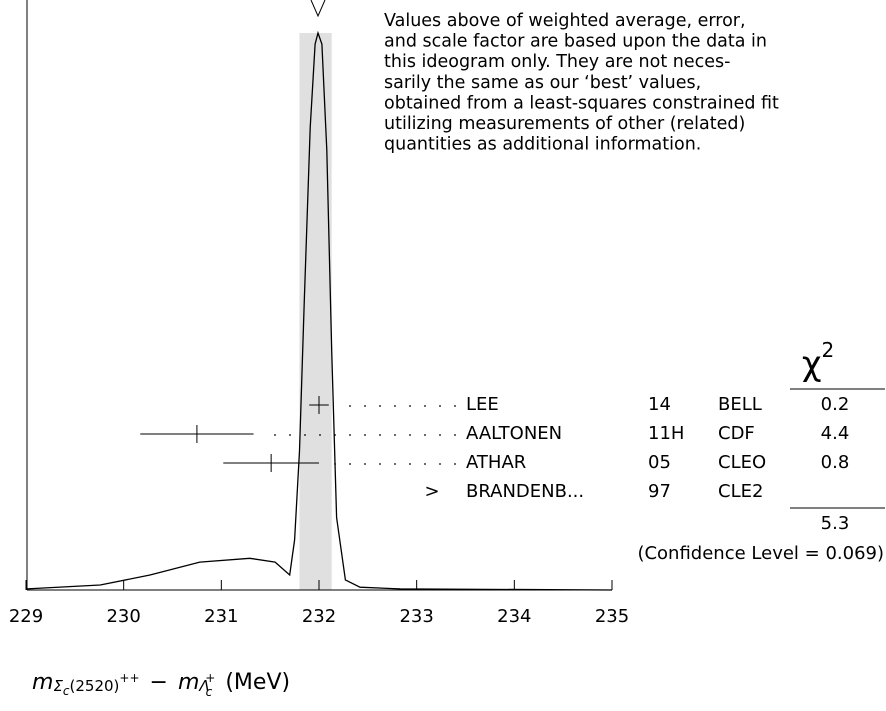 This screenshot has width=886, height=711. Describe the element at coordinates (557, 62) in the screenshot. I see `note-line: this ideogram only. They are not neces-` at that location.